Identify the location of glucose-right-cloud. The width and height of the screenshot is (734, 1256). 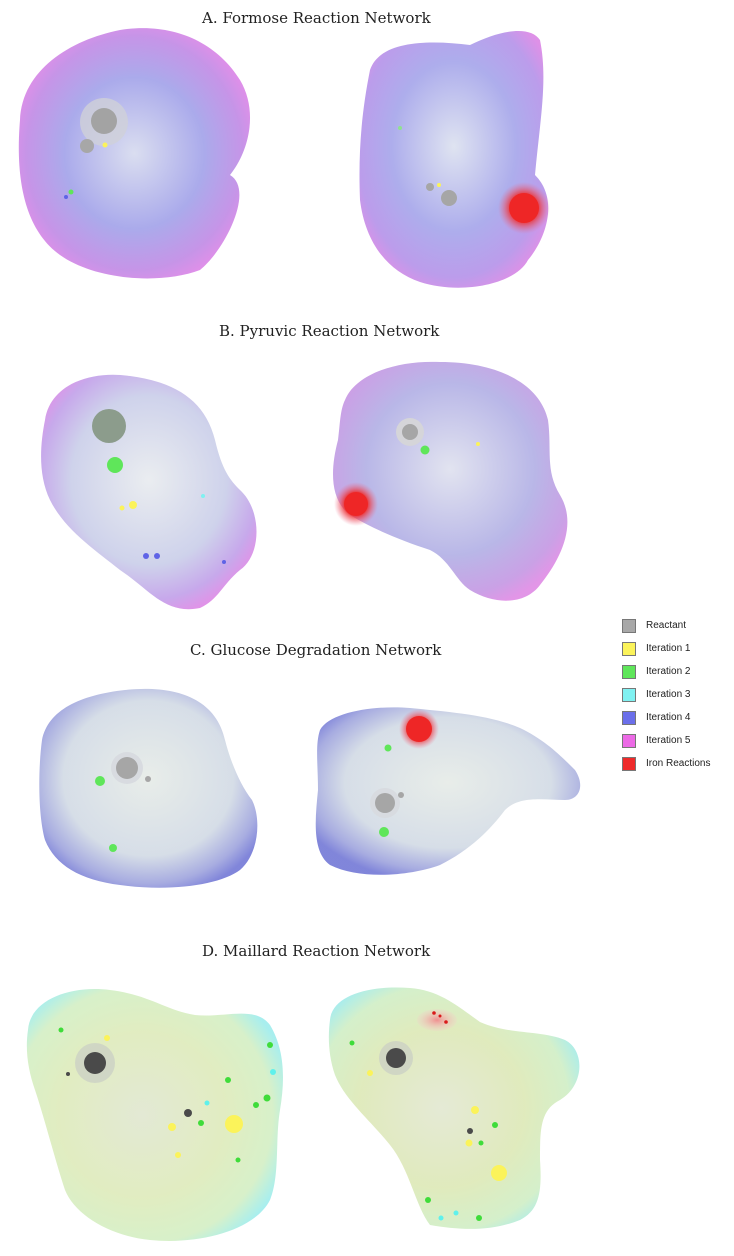
(448, 791).